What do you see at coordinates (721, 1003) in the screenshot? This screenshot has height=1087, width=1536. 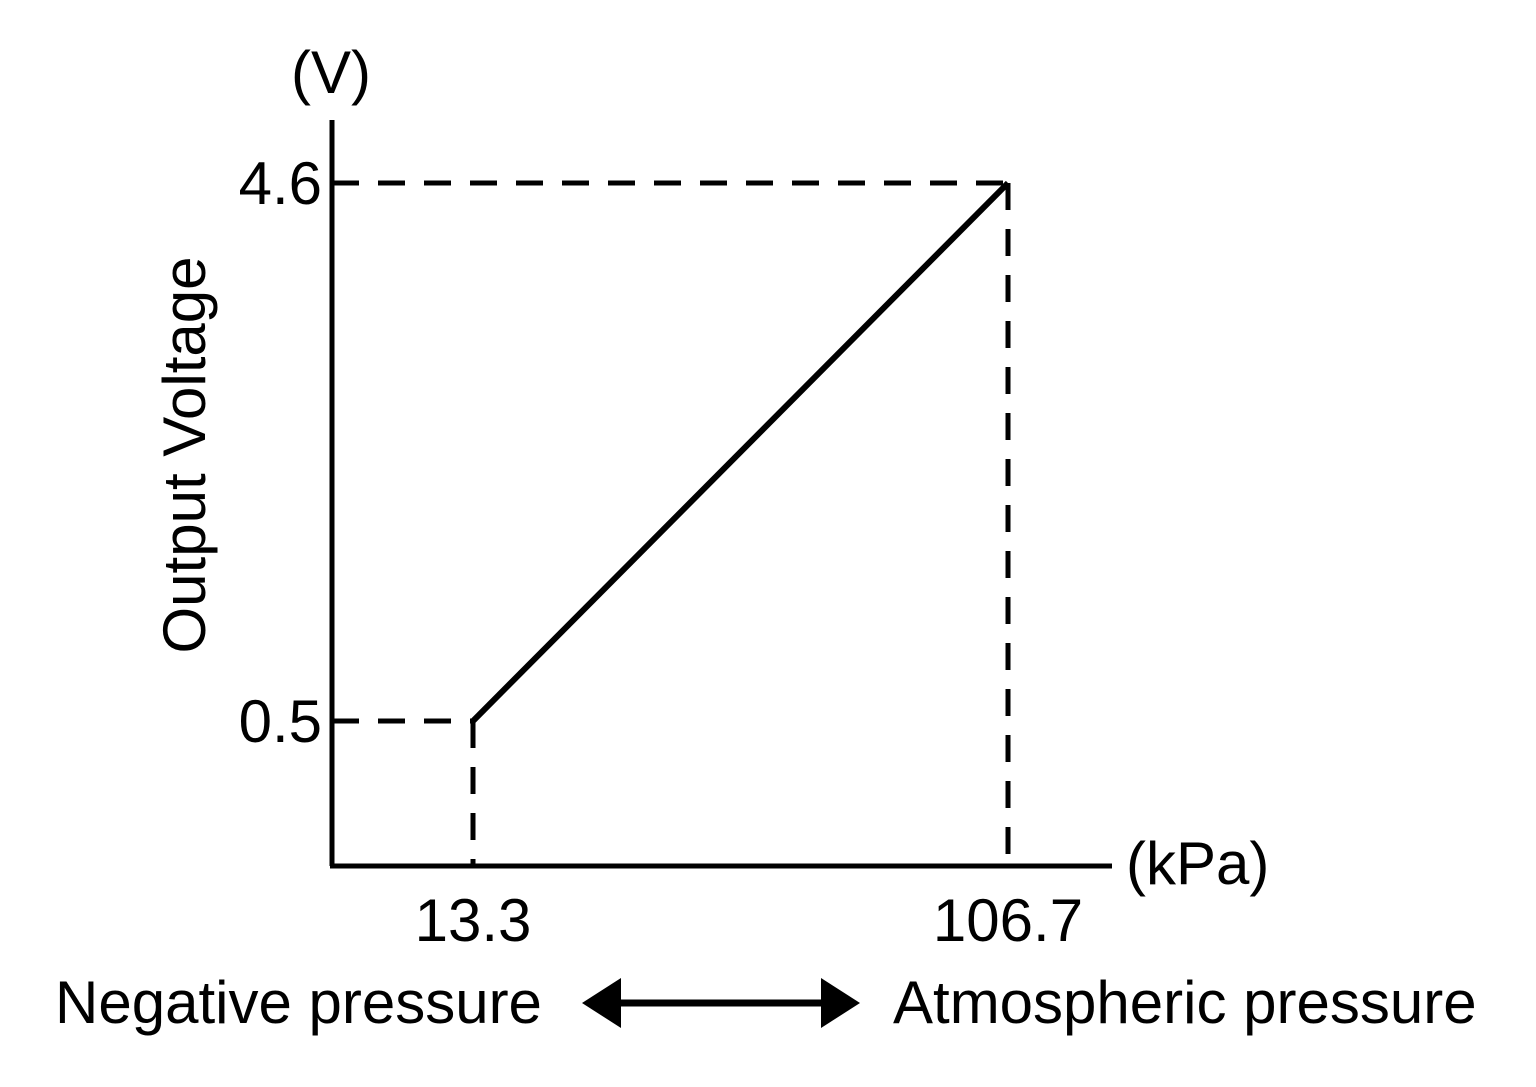 I see `double-arrow-icon` at bounding box center [721, 1003].